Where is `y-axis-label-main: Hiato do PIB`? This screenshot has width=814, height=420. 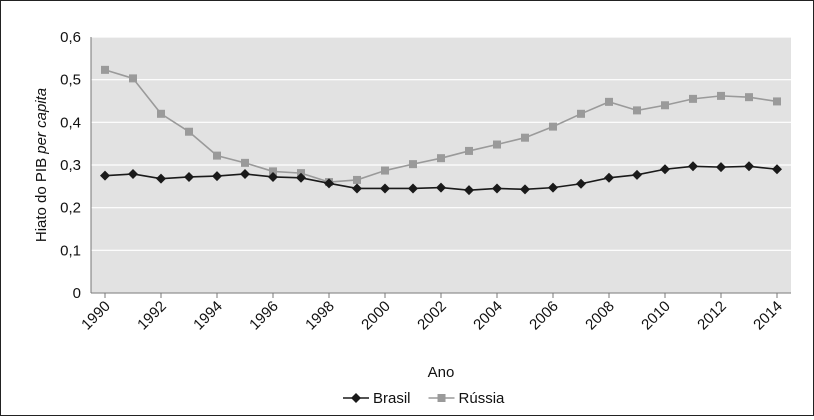
y-axis-label-main: Hiato do PIB is located at coordinates (41, 198).